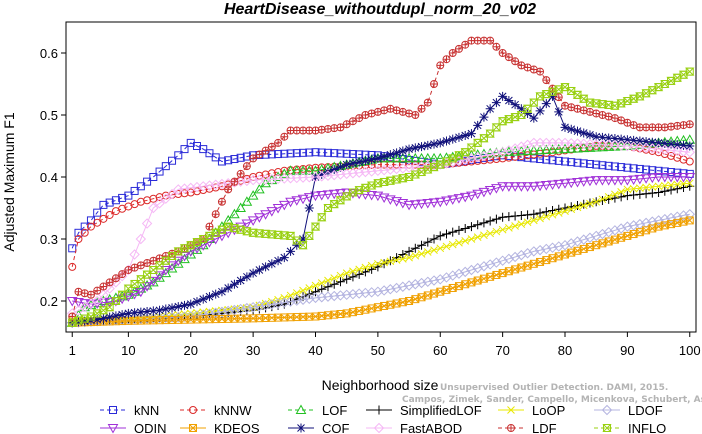 The width and height of the screenshot is (702, 434). What do you see at coordinates (193, 410) in the screenshot?
I see `legend-marker-knnw` at bounding box center [193, 410].